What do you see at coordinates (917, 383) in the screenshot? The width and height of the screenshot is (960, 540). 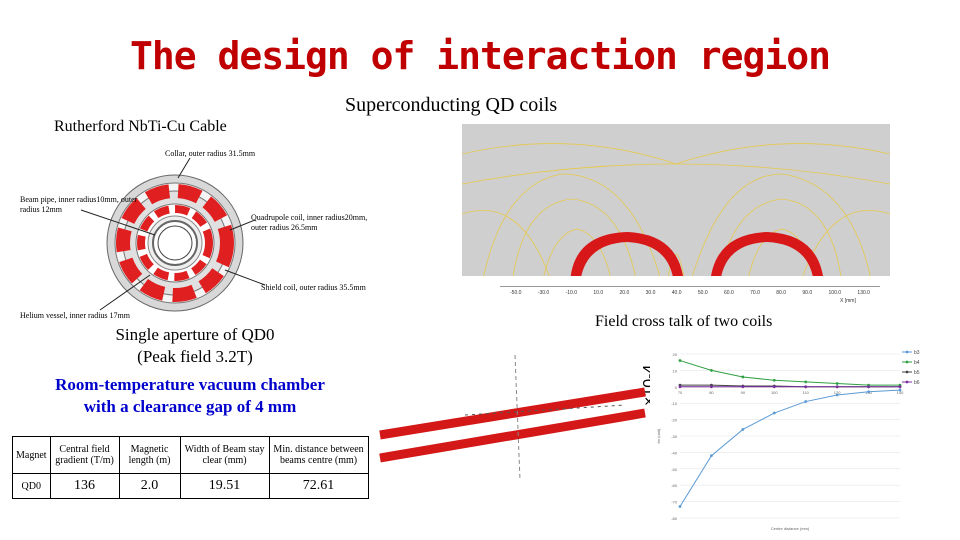 I see `legend-label-b6: b6` at bounding box center [917, 383].